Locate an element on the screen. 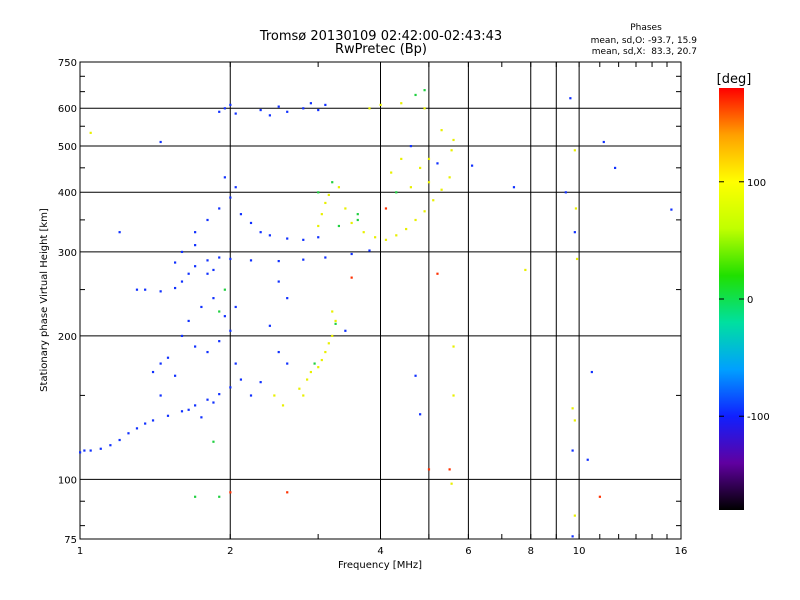  chart-subtitle: RwPretec (Bp) is located at coordinates (381, 49).